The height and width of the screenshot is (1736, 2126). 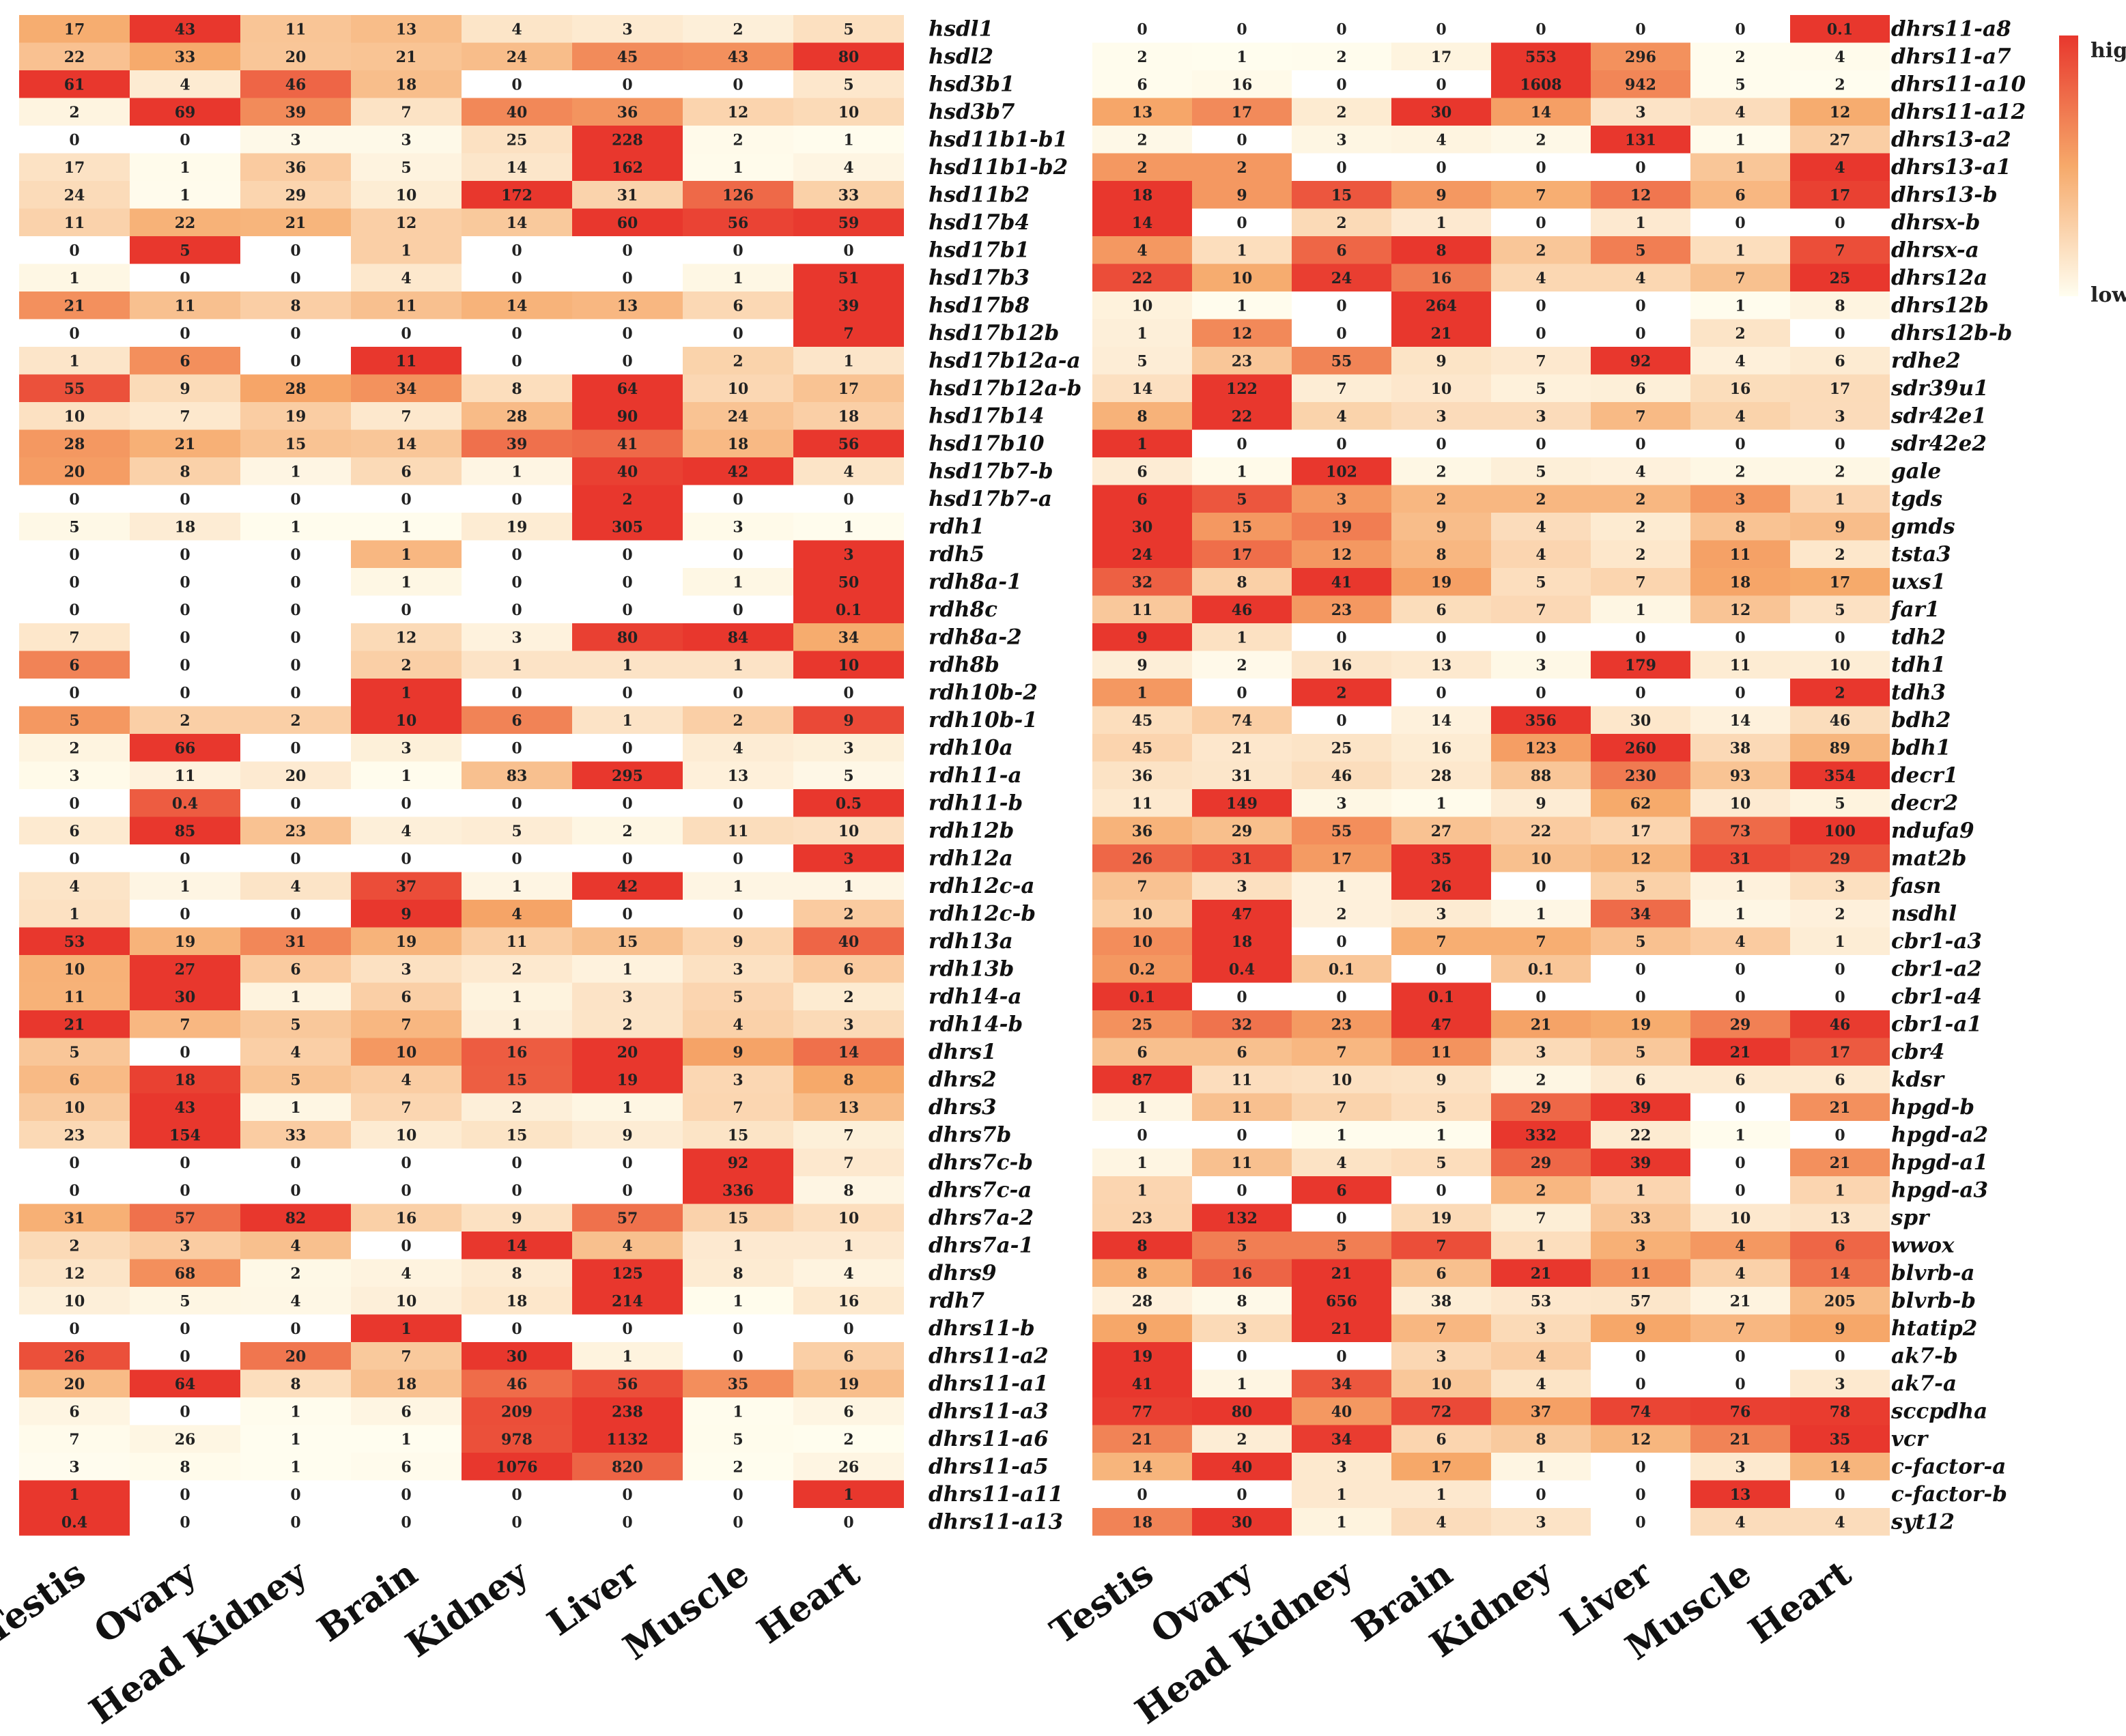 What do you see at coordinates (1241, 1053) in the screenshot?
I see `cell-value-label: 6` at bounding box center [1241, 1053].